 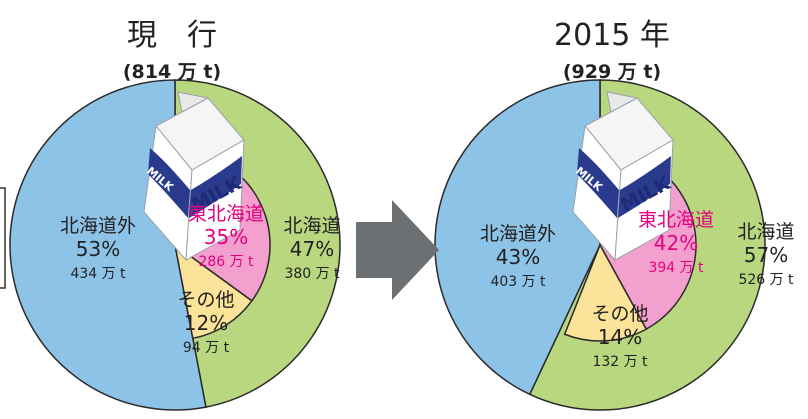 I want to click on label-amount: 526 万 t, so click(x=766, y=280).